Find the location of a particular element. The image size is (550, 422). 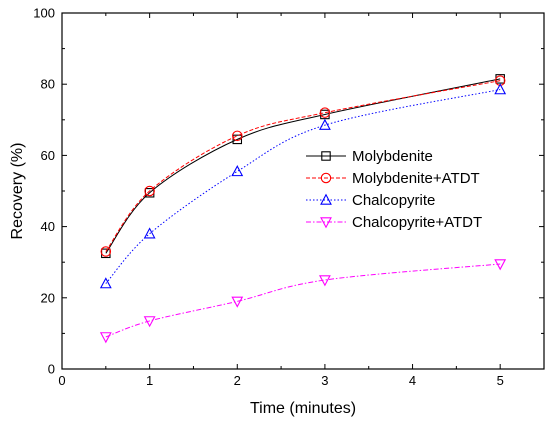

legend-label: Chalcopyrite is located at coordinates (393, 200).